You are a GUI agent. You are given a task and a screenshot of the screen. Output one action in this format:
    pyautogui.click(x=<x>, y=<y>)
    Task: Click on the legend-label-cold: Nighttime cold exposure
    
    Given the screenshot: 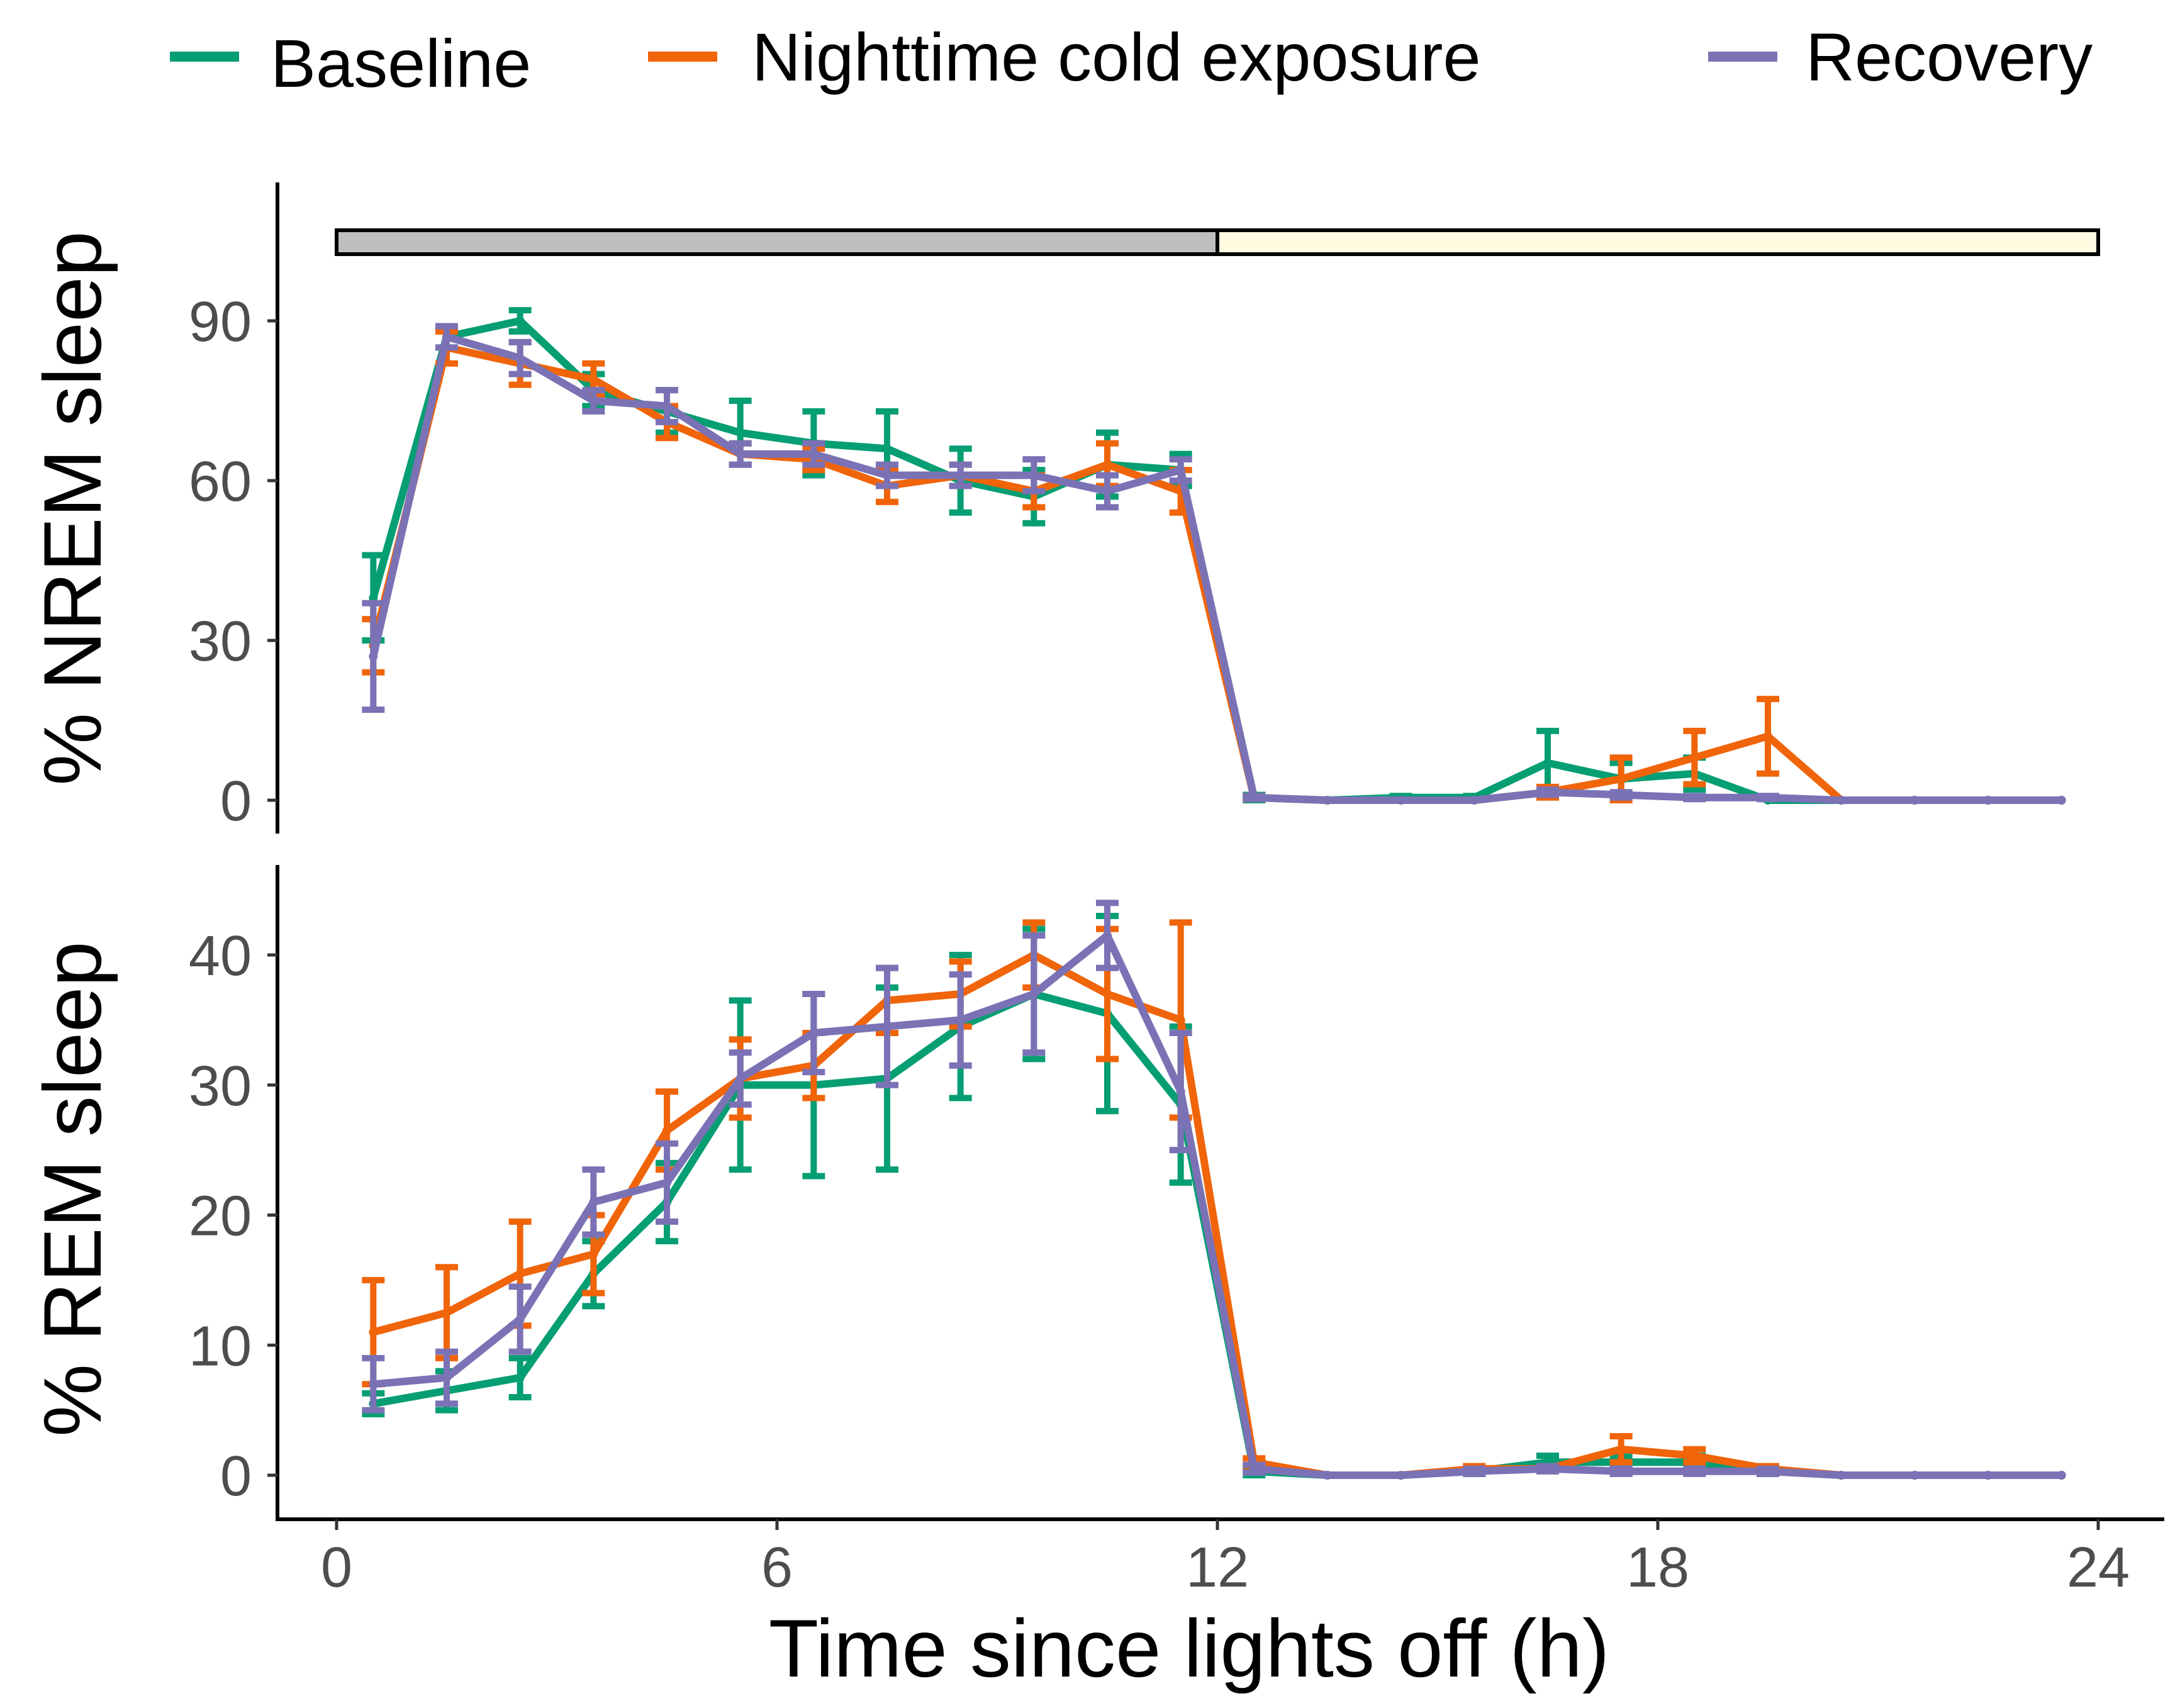 What is the action you would take?
    pyautogui.click(x=1116, y=57)
    